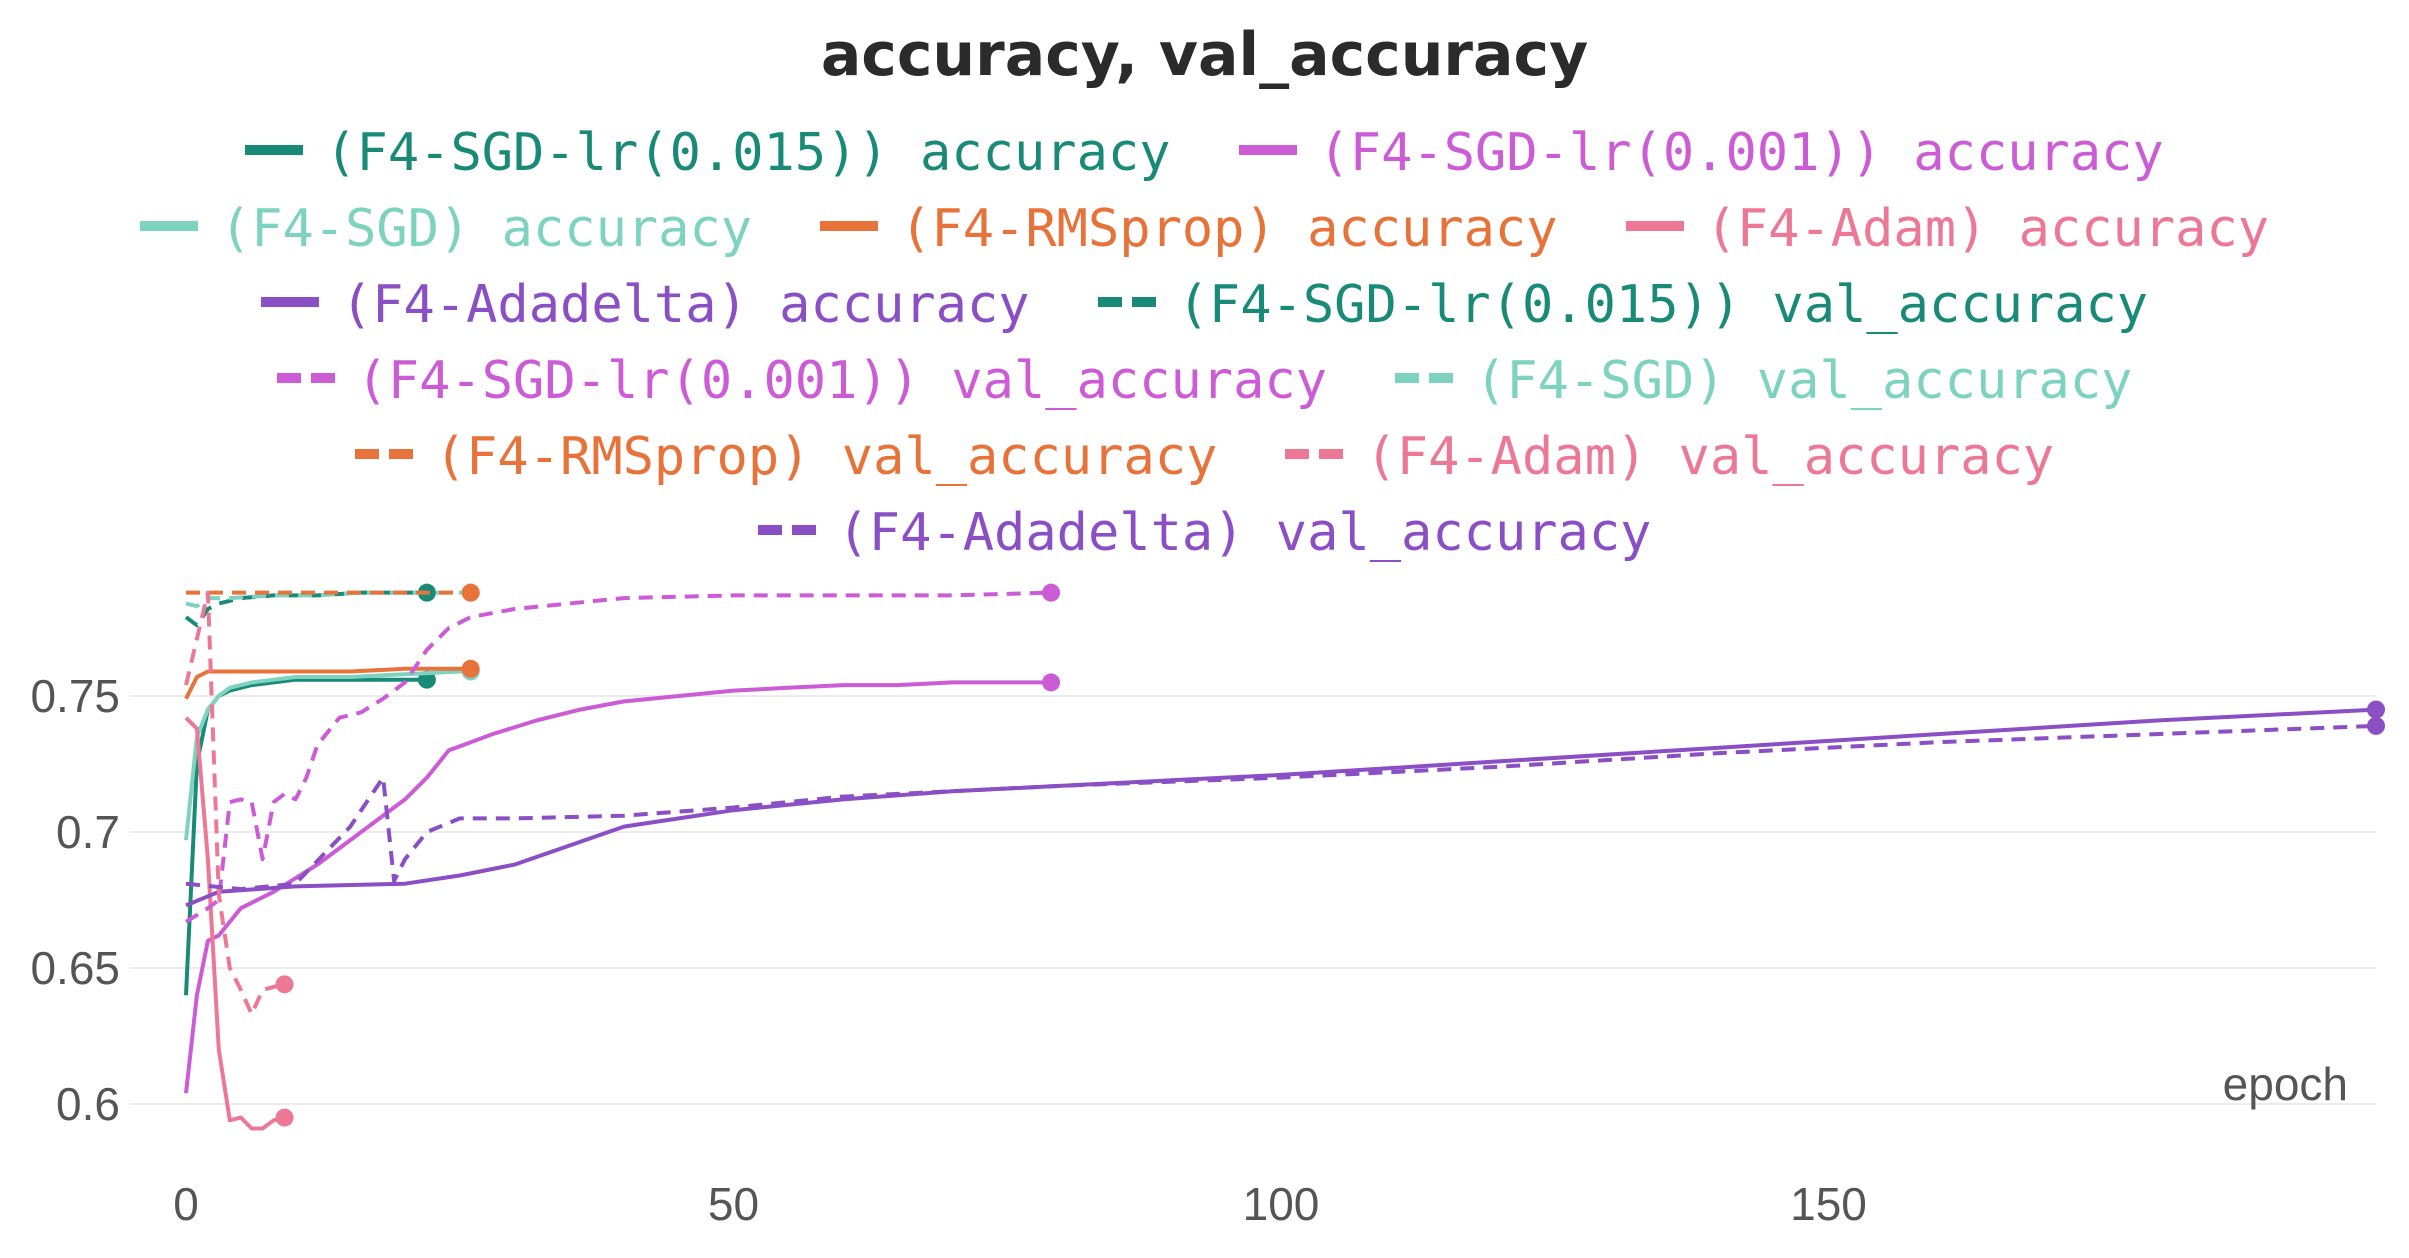 This screenshot has height=1258, width=2409. What do you see at coordinates (1229, 229) in the screenshot?
I see `legend-label: (F4-RMSprop) accuracy` at bounding box center [1229, 229].